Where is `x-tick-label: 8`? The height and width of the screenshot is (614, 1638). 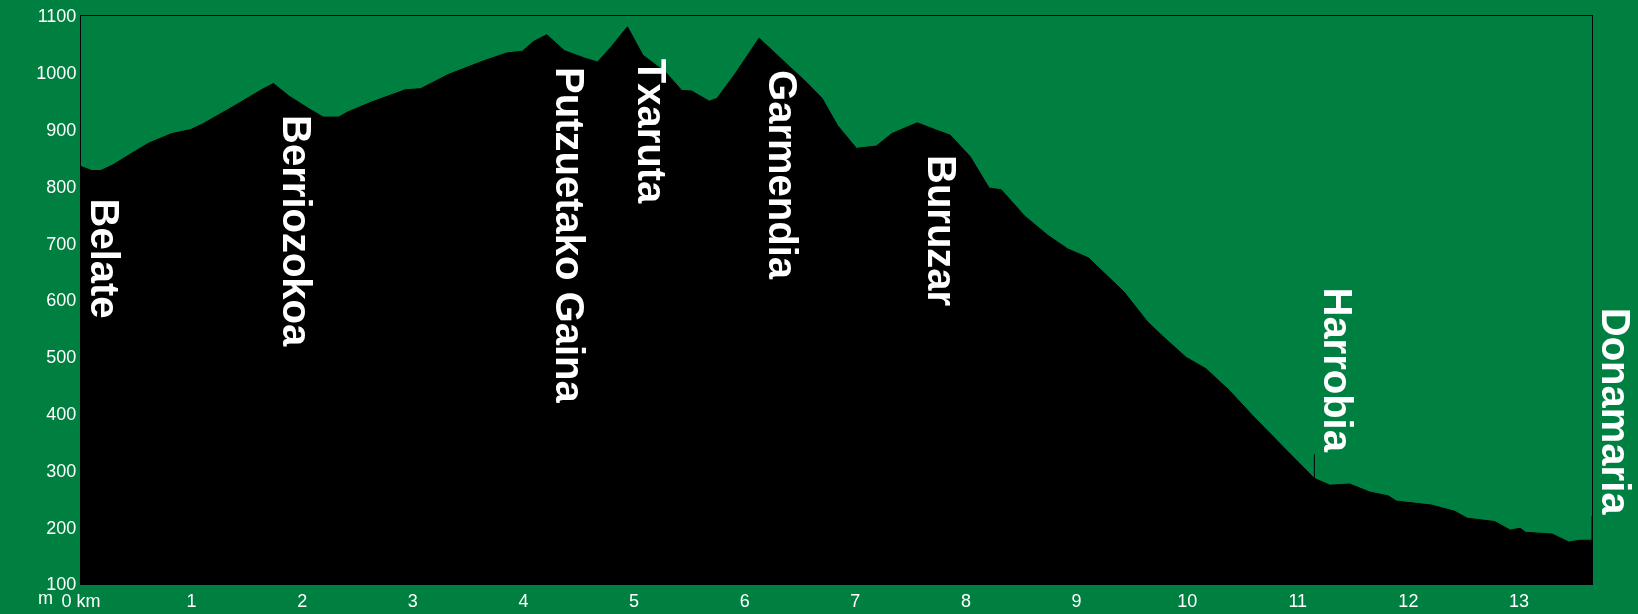 x-tick-label: 8 is located at coordinates (965, 600).